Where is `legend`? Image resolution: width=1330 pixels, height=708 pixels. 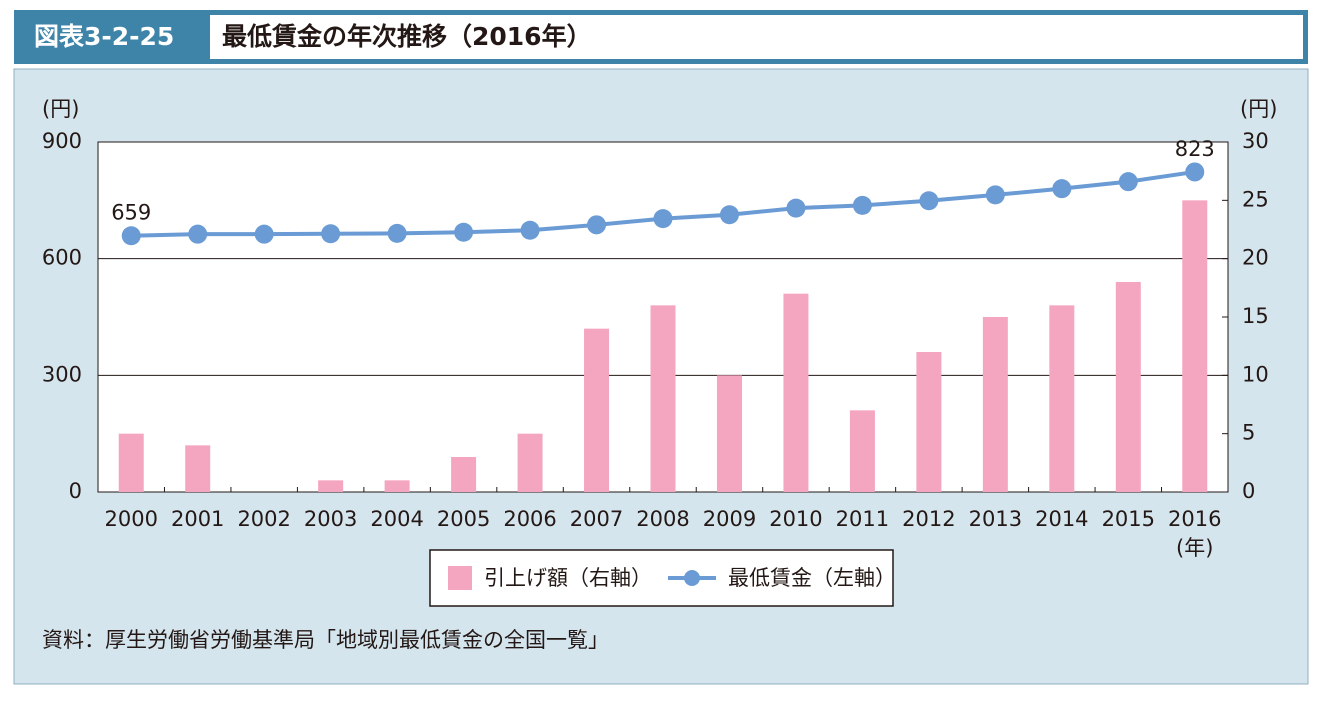 legend is located at coordinates (661, 578).